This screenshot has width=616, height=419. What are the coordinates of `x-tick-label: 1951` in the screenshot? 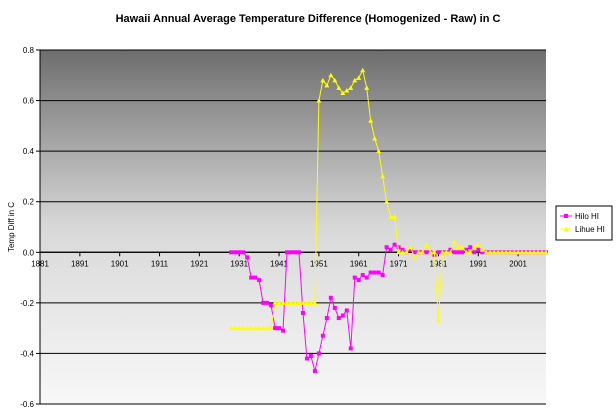 It's located at (319, 263).